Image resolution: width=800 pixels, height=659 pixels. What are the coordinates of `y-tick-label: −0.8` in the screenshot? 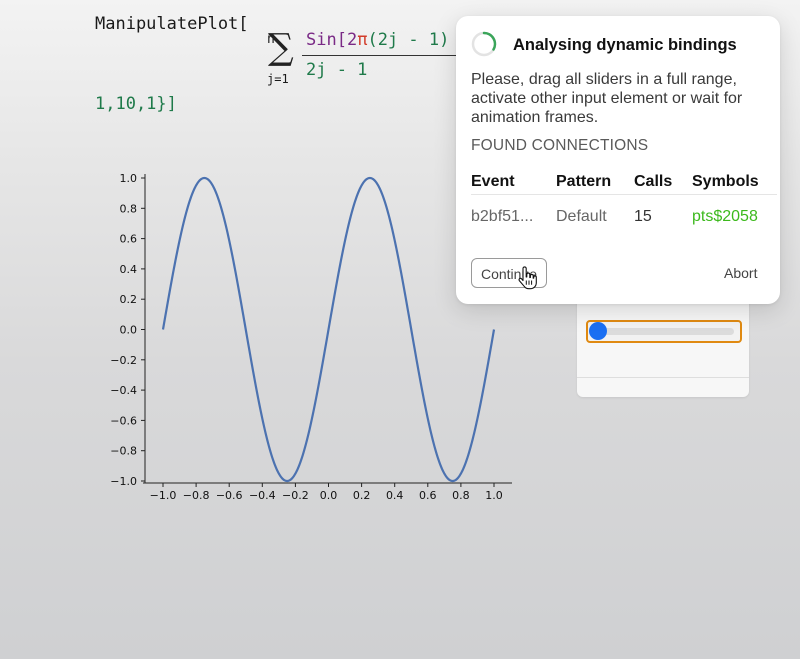 It's located at (123, 451).